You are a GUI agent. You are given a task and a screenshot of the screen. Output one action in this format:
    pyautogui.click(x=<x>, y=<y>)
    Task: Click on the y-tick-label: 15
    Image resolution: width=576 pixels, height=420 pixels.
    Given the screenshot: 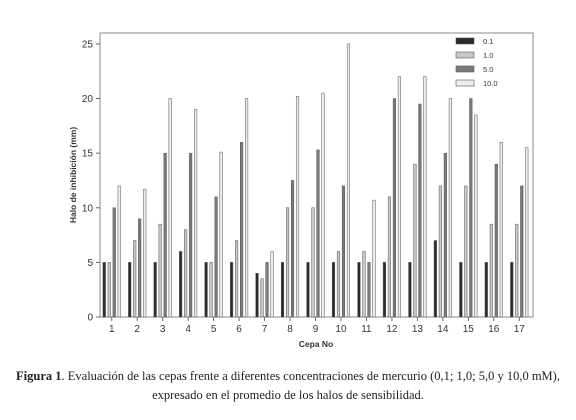 What is the action you would take?
    pyautogui.click(x=88, y=154)
    